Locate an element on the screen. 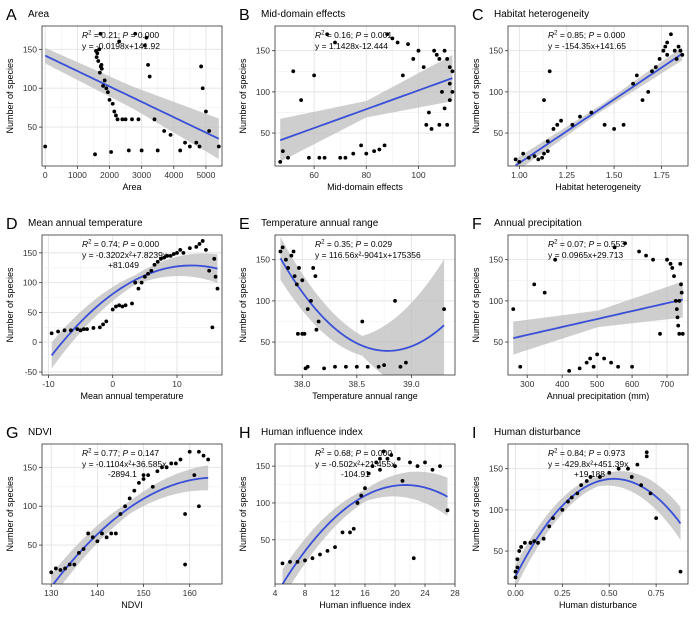  plot-area is located at coordinates (598, 514).